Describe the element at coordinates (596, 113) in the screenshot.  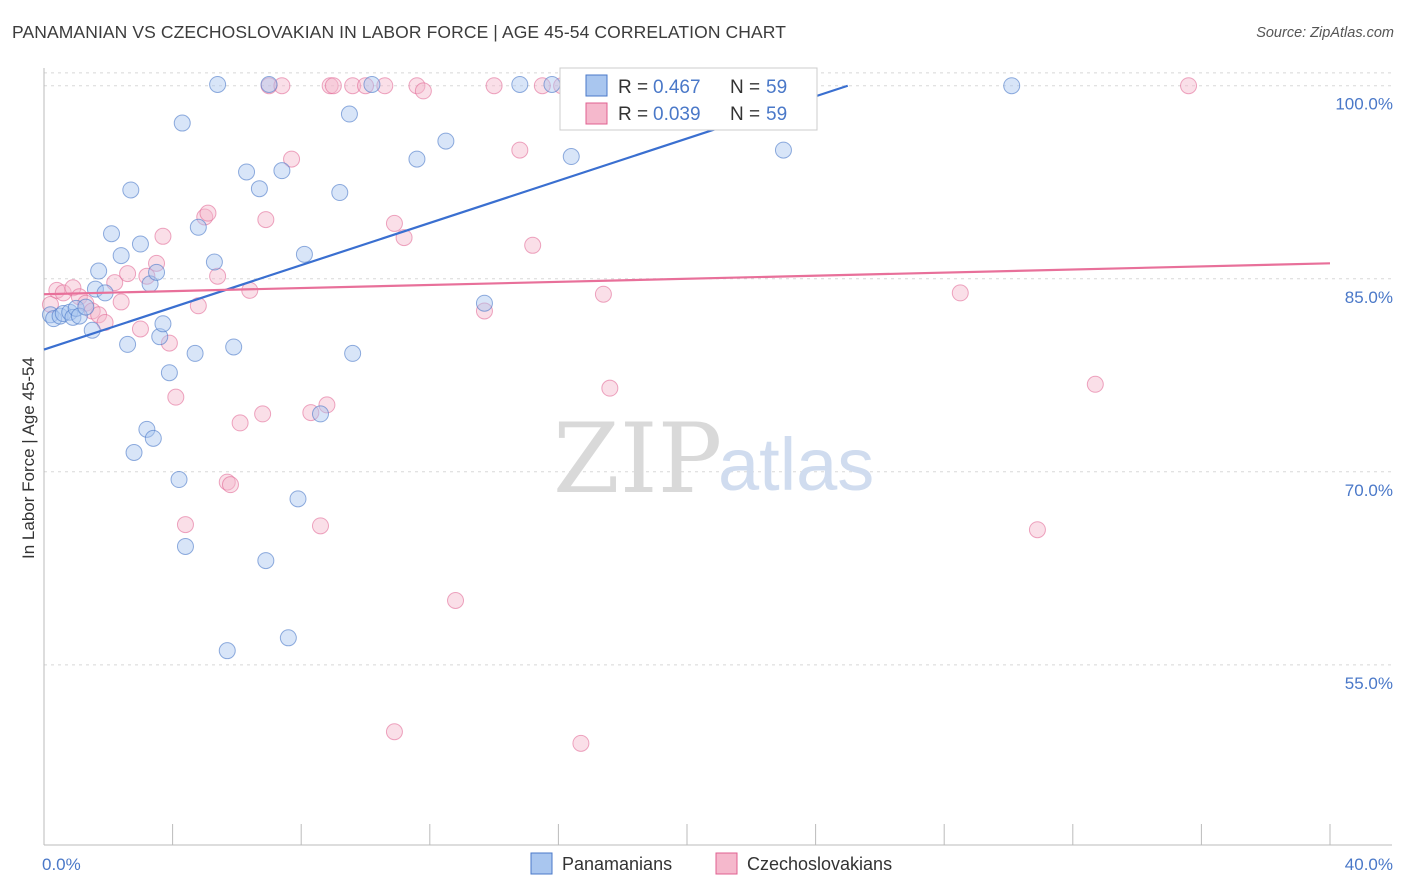
I see `legend-swatch-pink` at that location.